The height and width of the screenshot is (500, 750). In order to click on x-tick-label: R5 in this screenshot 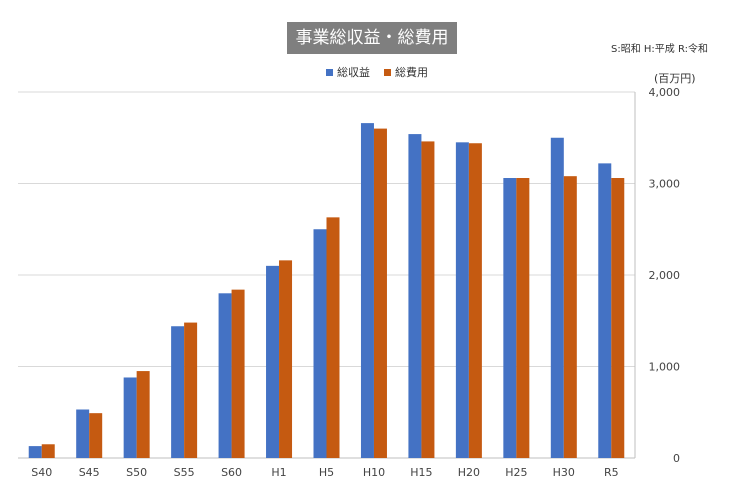, I will do `click(611, 472)`.